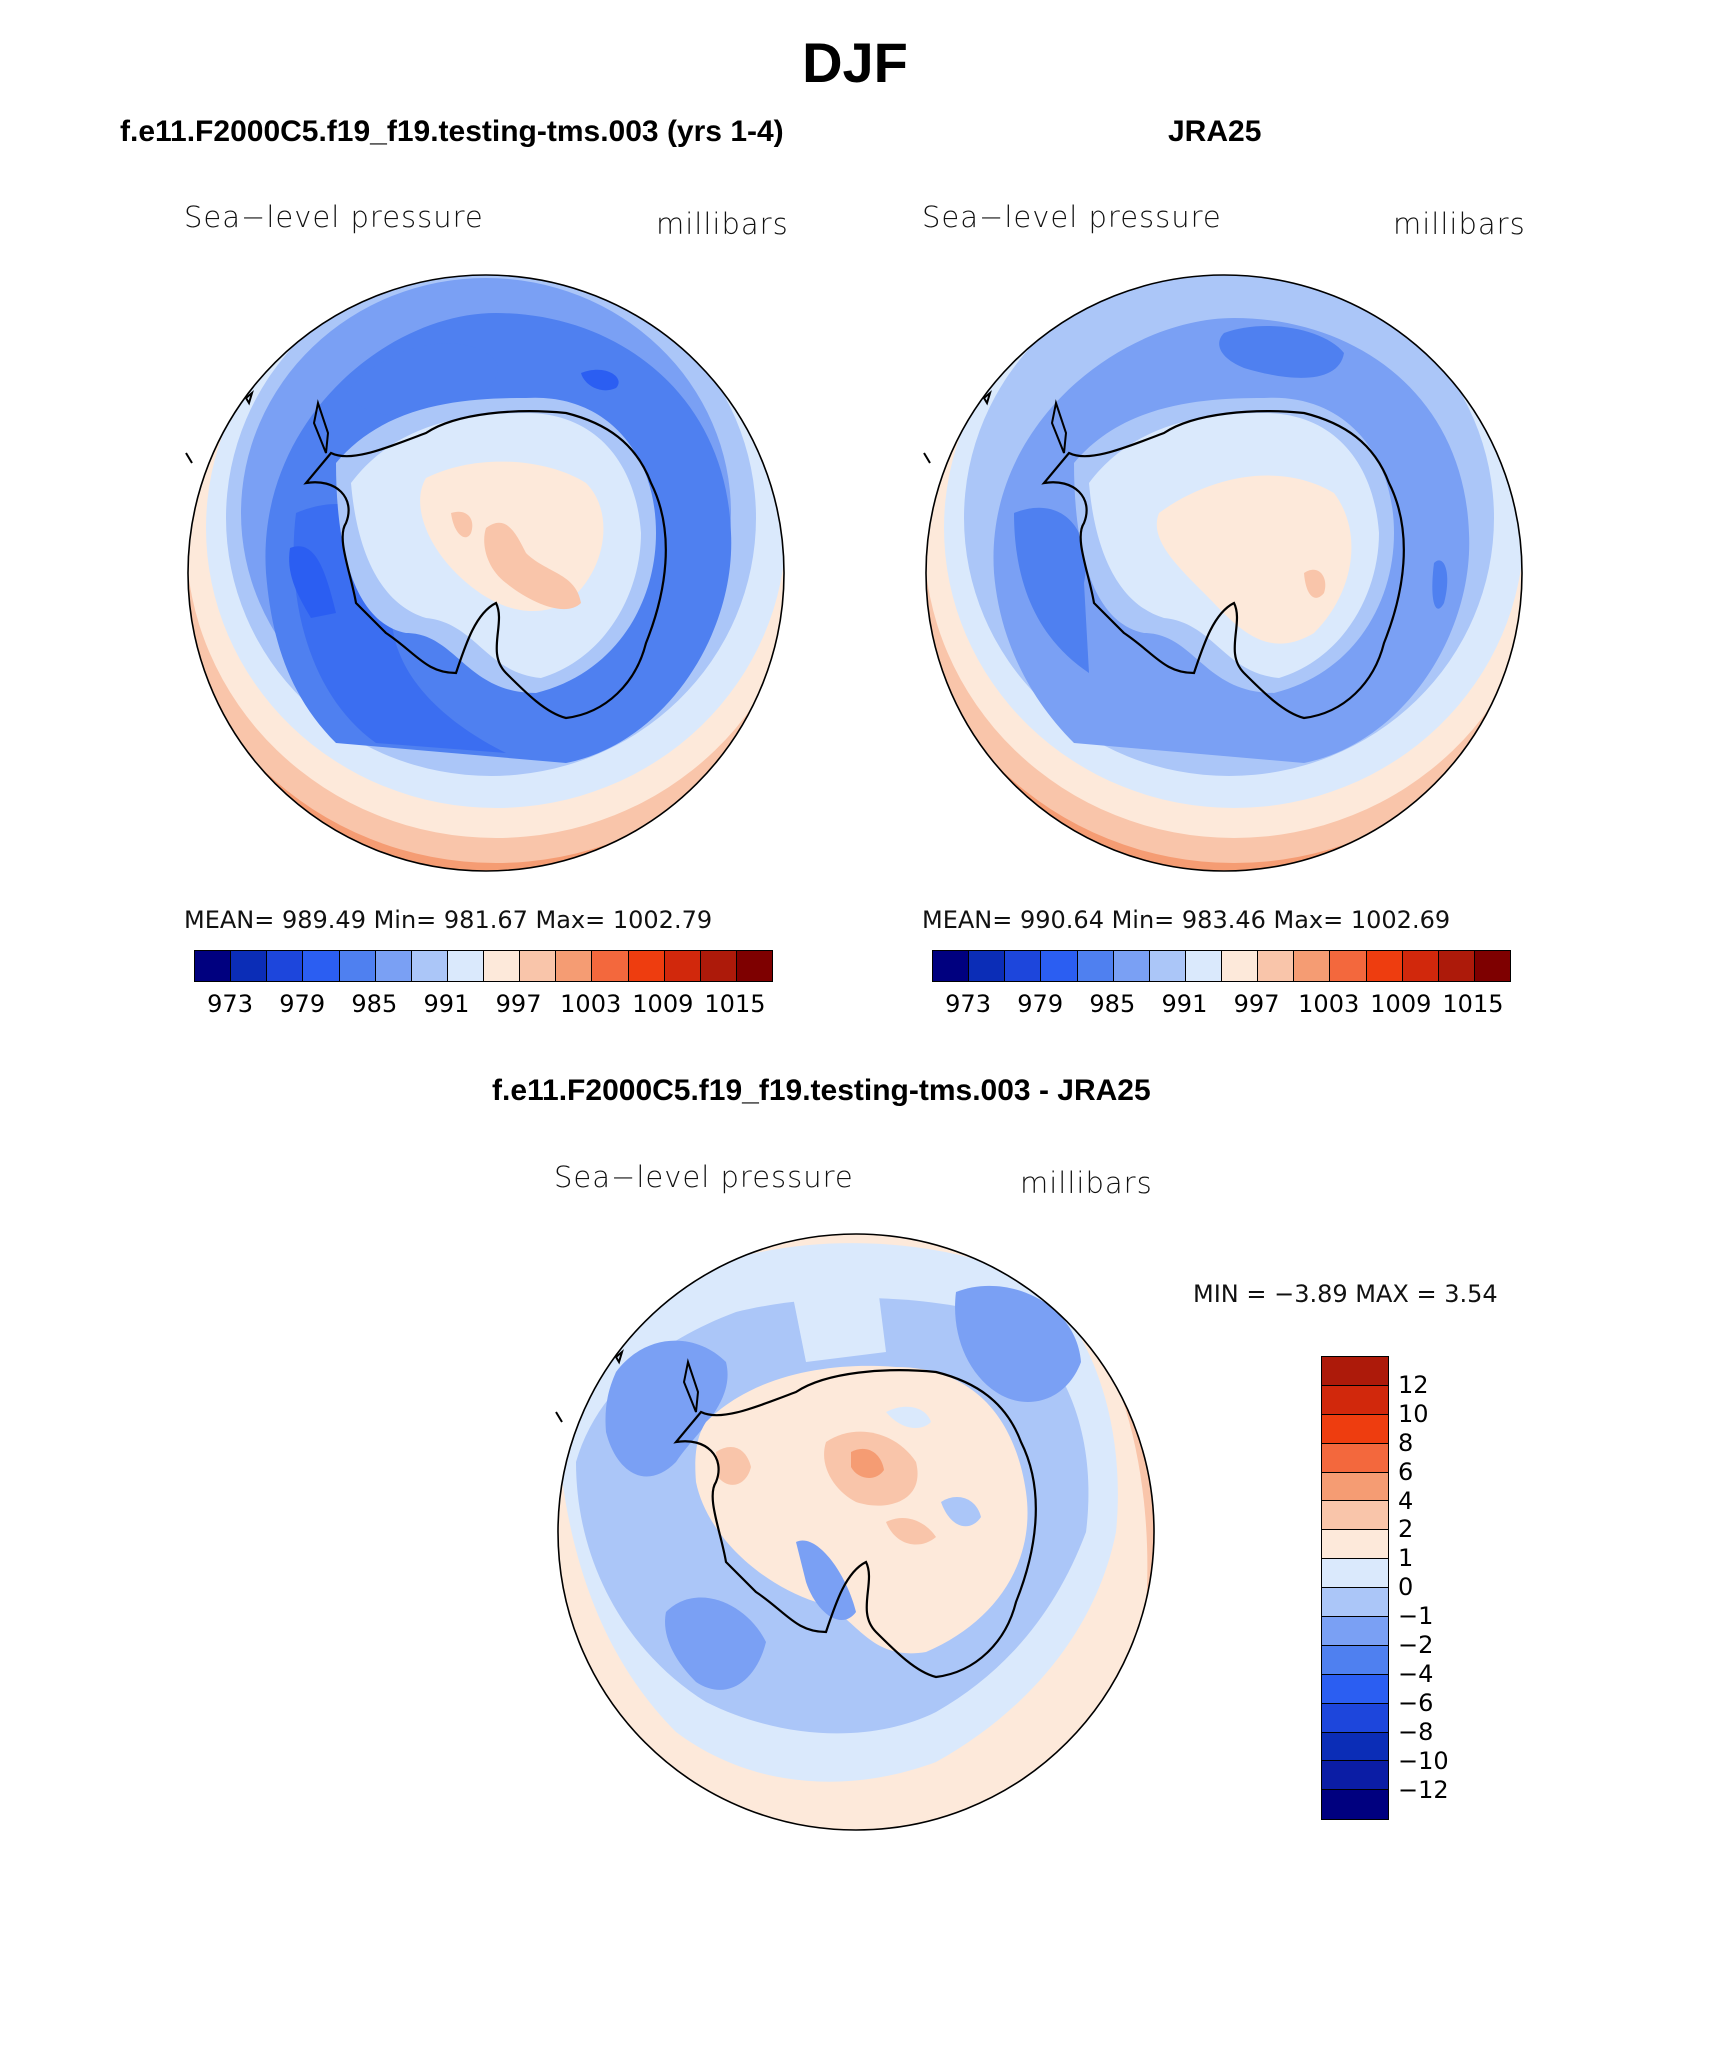  I want to click on colorbar-obs, so click(1221, 966).